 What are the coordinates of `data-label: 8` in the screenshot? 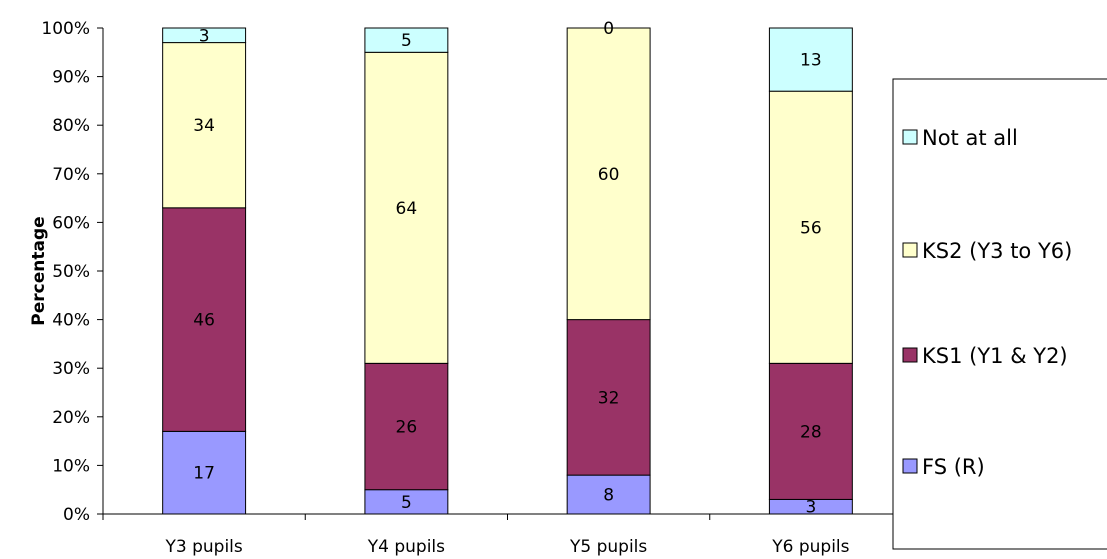 It's located at (608, 496).